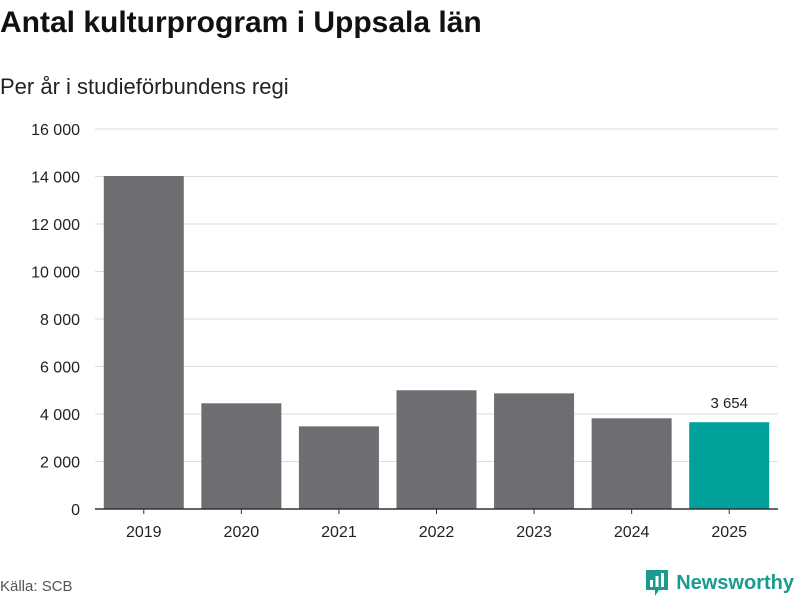  Describe the element at coordinates (534, 451) in the screenshot. I see `bar-2023` at that location.